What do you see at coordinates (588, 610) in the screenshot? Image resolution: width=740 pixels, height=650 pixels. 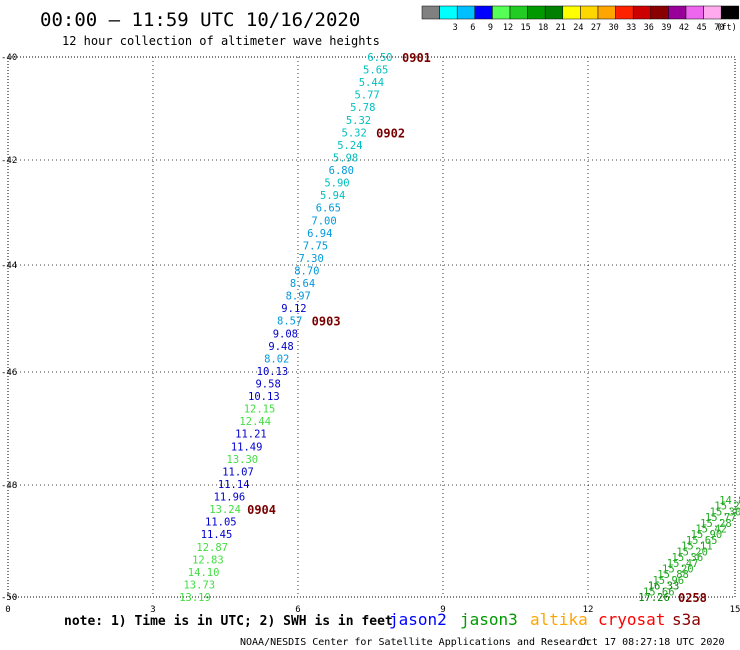 I see `x-tick-label: 12` at bounding box center [588, 610].